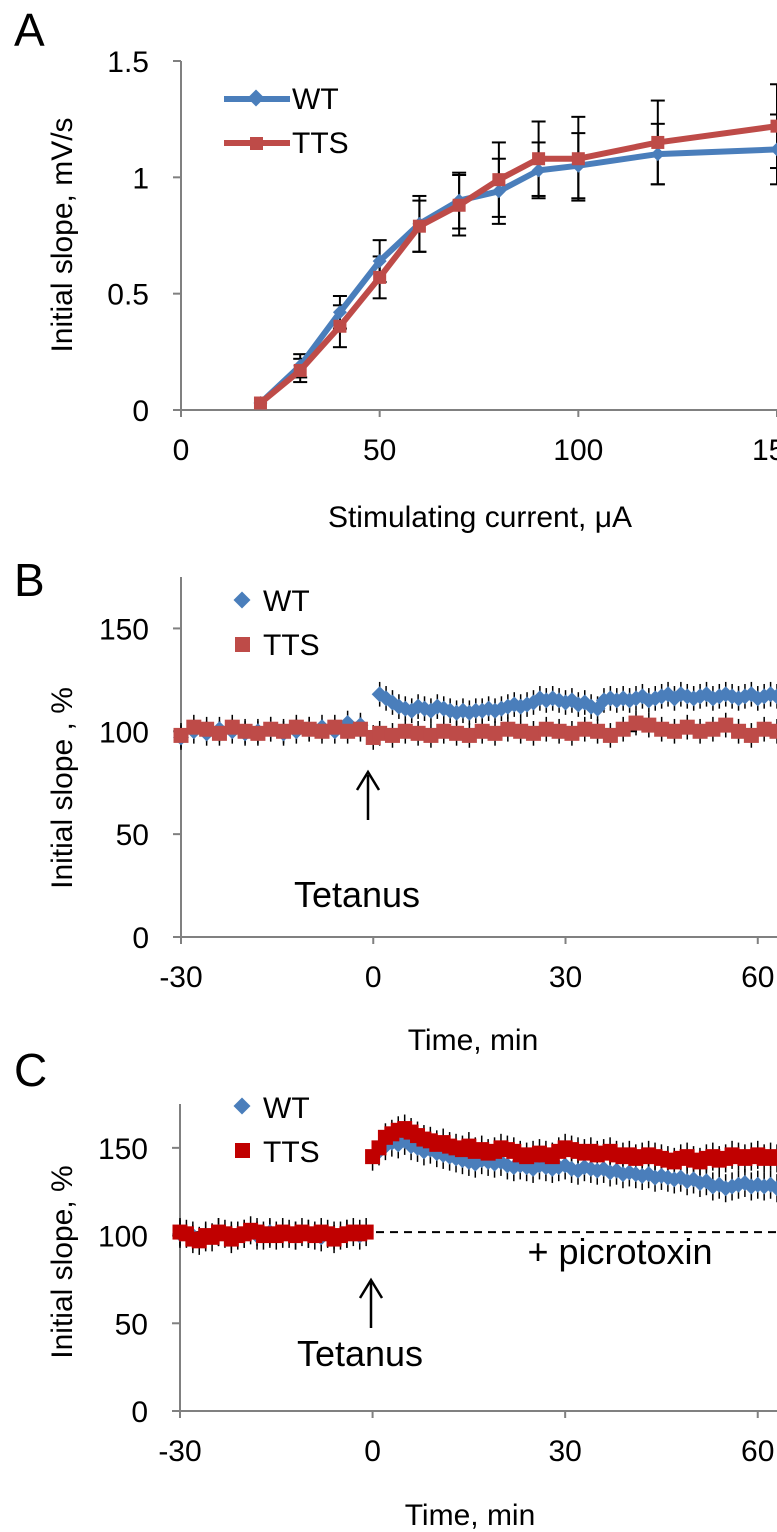 The width and height of the screenshot is (777, 1532). I want to click on panel-b-x-tick-label: 60, so click(757, 977).